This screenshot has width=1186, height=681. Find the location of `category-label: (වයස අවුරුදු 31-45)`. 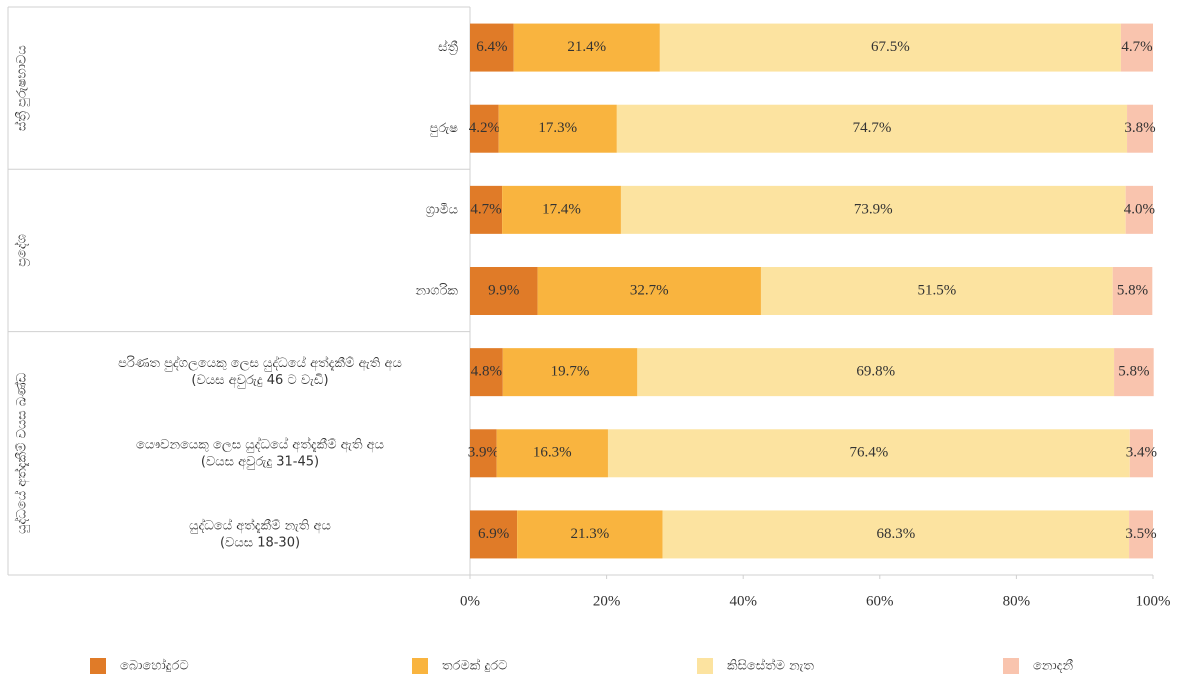

category-label: (වයස අවුරුදු 31-45) is located at coordinates (260, 461).